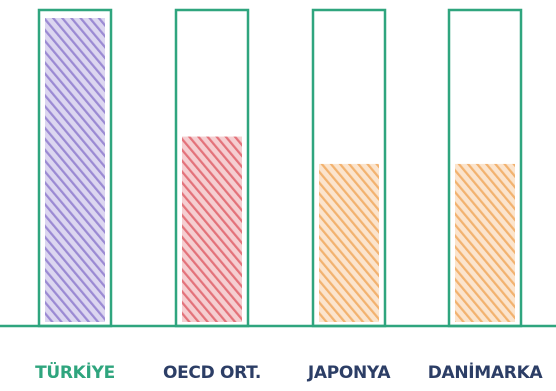 Image resolution: width=556 pixels, height=391 pixels. Describe the element at coordinates (486, 372) in the screenshot. I see `category-label: DANİMARKA` at that location.